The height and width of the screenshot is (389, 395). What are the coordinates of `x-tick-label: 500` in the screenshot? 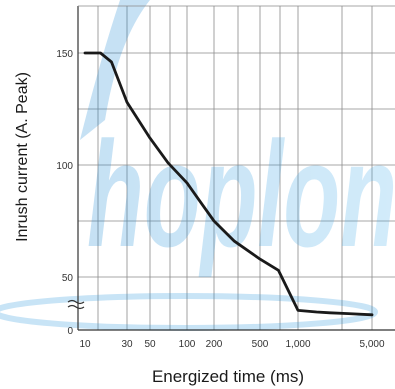 It's located at (260, 344).